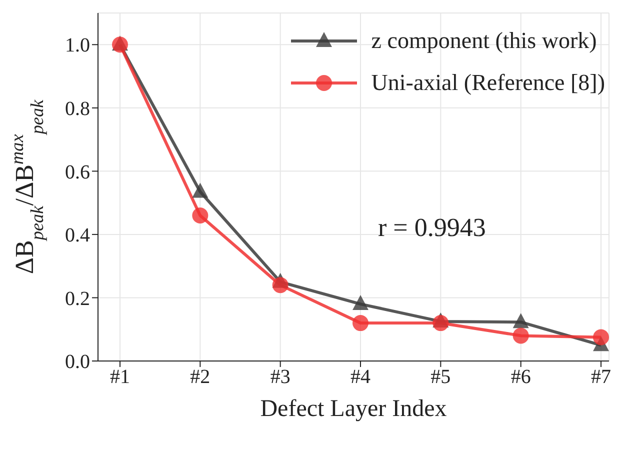  What do you see at coordinates (432, 228) in the screenshot?
I see `annotation: r = 0.9943` at bounding box center [432, 228].